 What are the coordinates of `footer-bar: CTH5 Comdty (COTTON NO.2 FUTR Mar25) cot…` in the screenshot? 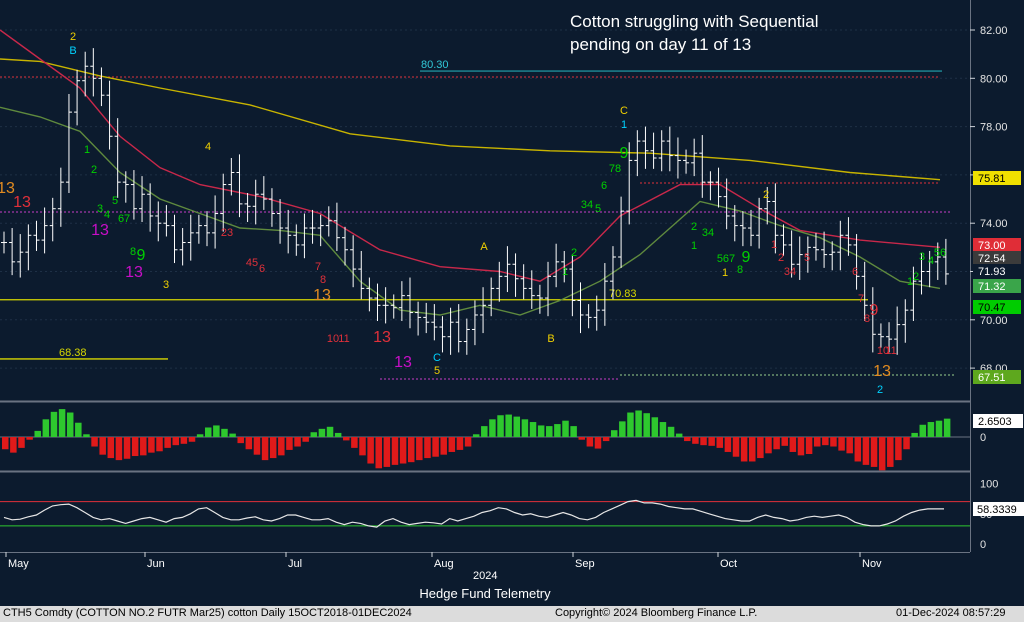 It's located at (512, 614).